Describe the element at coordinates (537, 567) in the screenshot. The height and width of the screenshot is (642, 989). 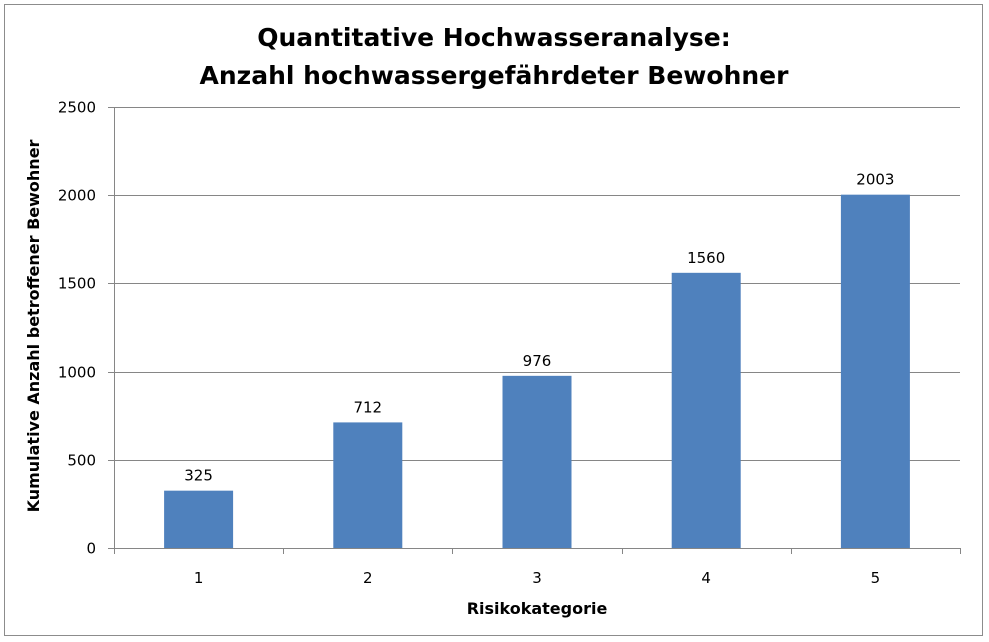
I see `x-axis-ticks: 1 2 3 4 5` at that location.